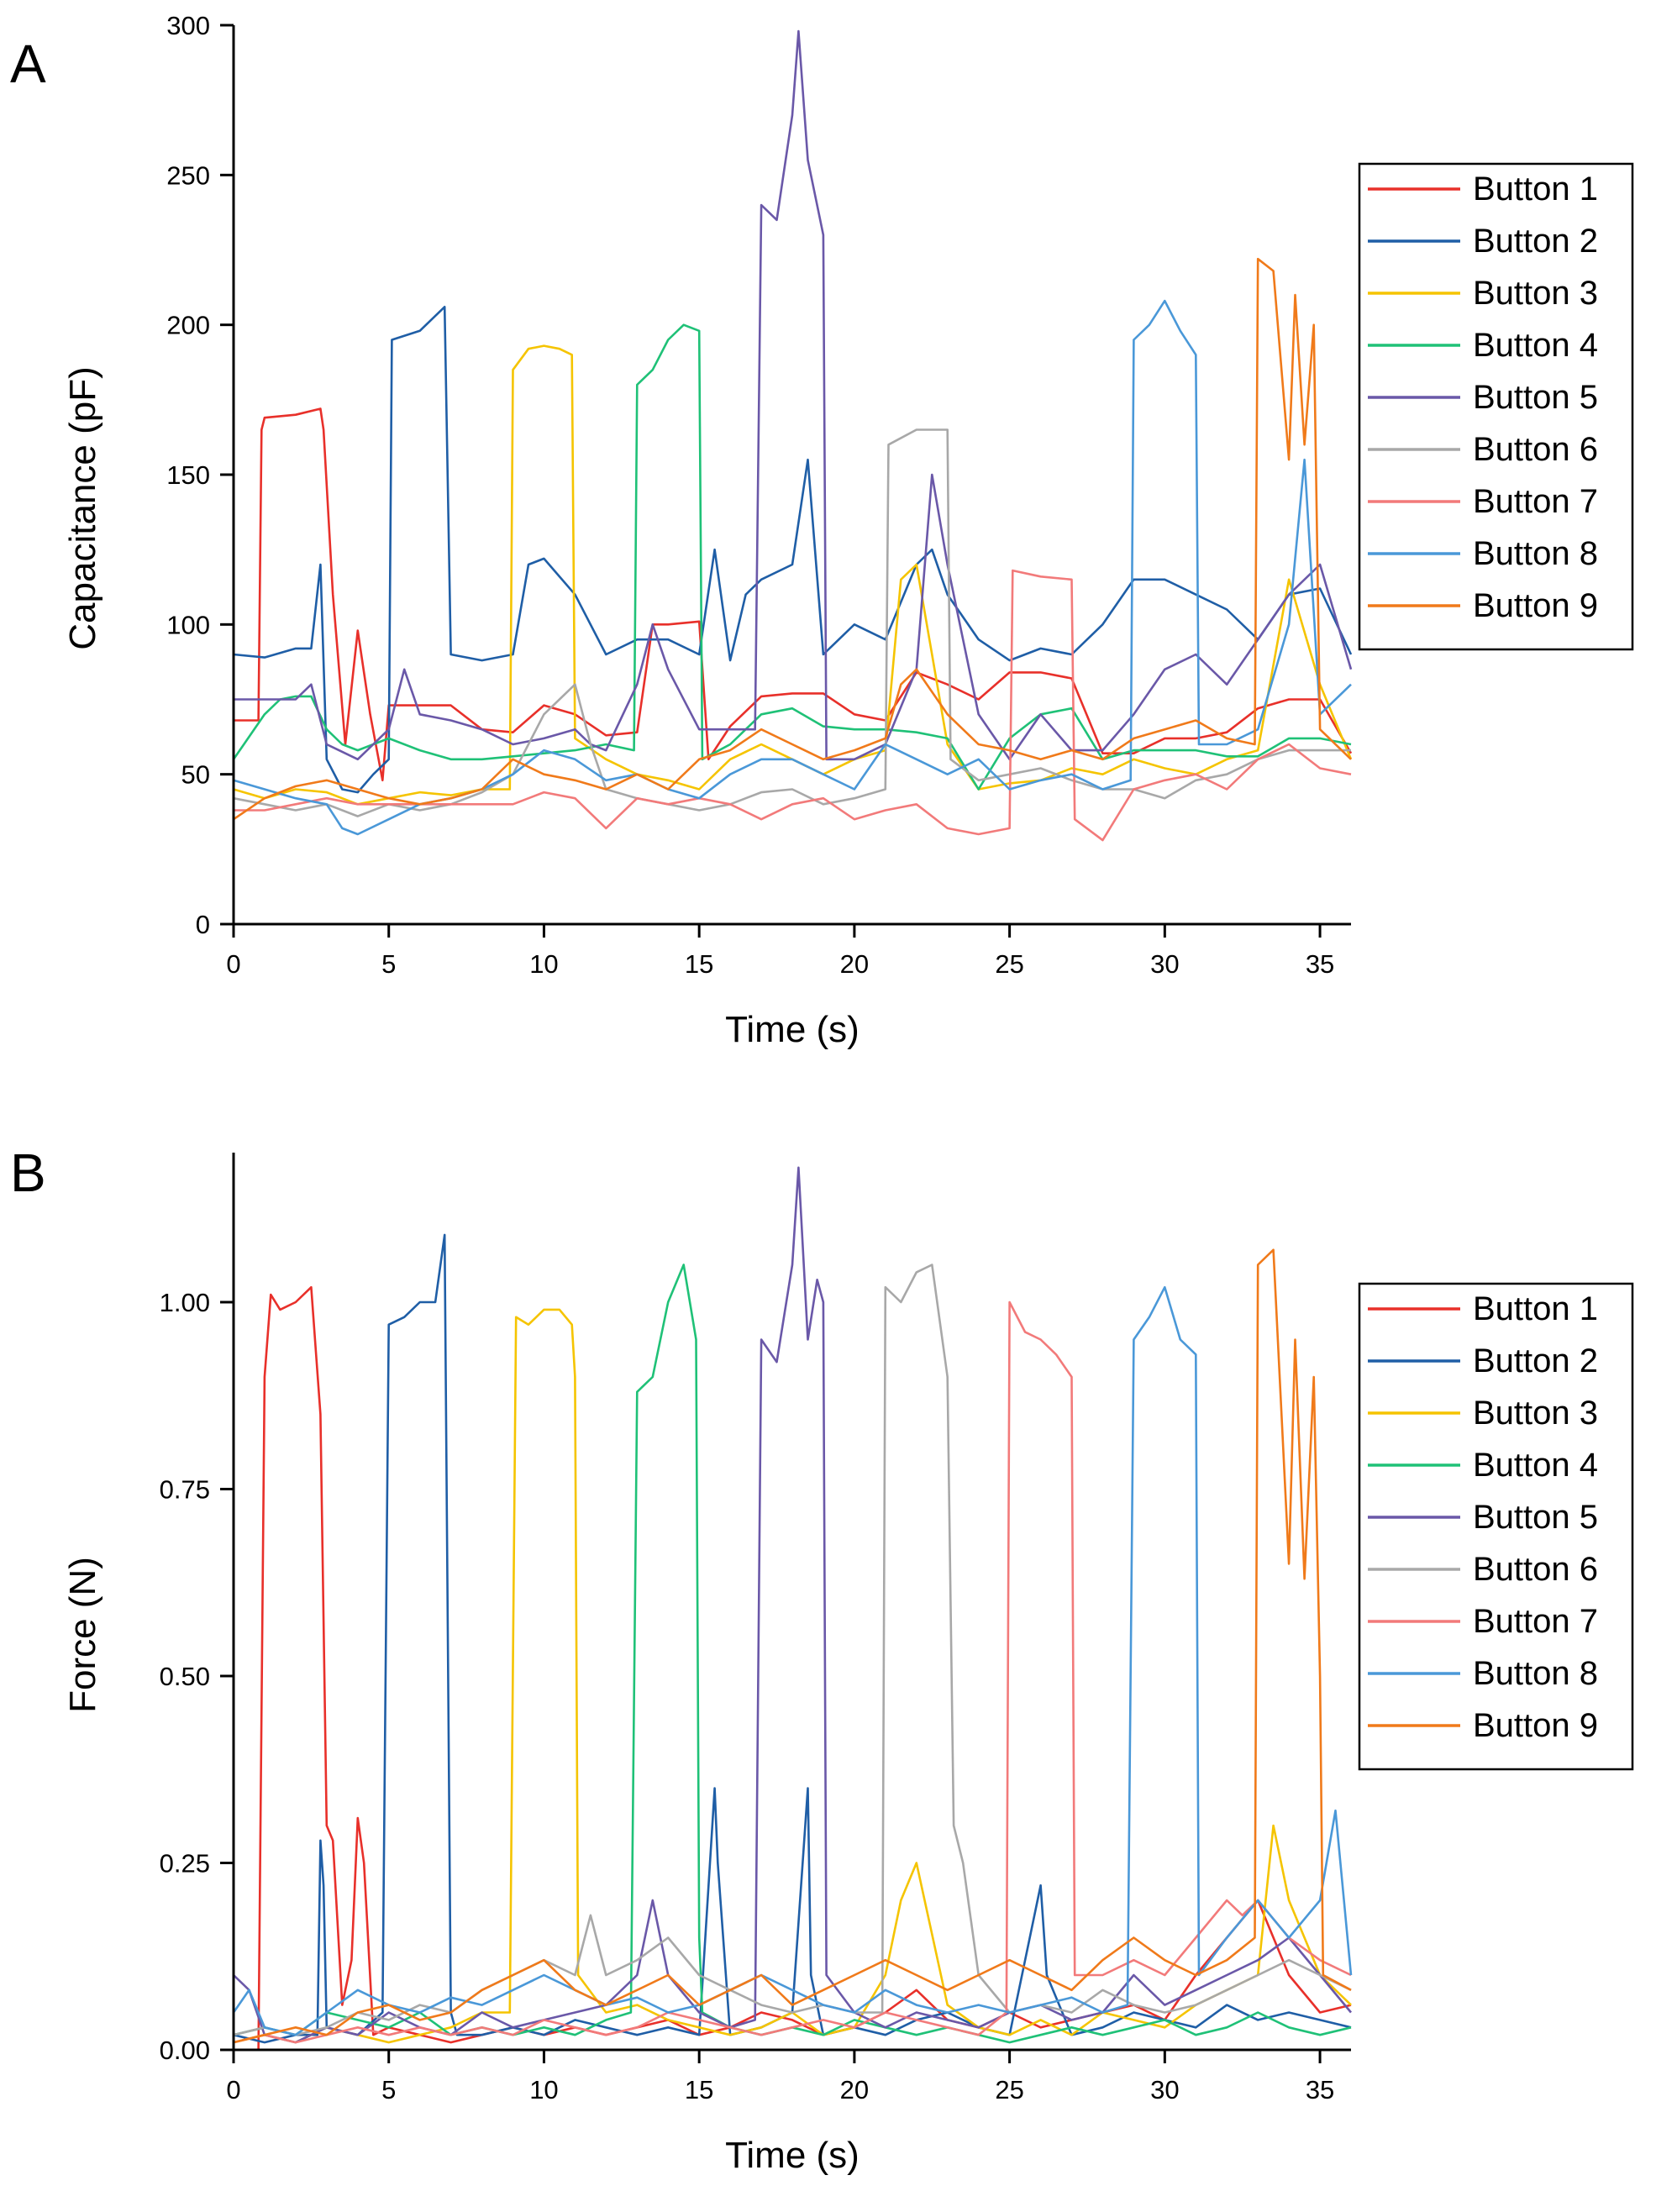 The width and height of the screenshot is (1656, 2212). Describe the element at coordinates (28, 1173) in the screenshot. I see `panel-label: B` at that location.